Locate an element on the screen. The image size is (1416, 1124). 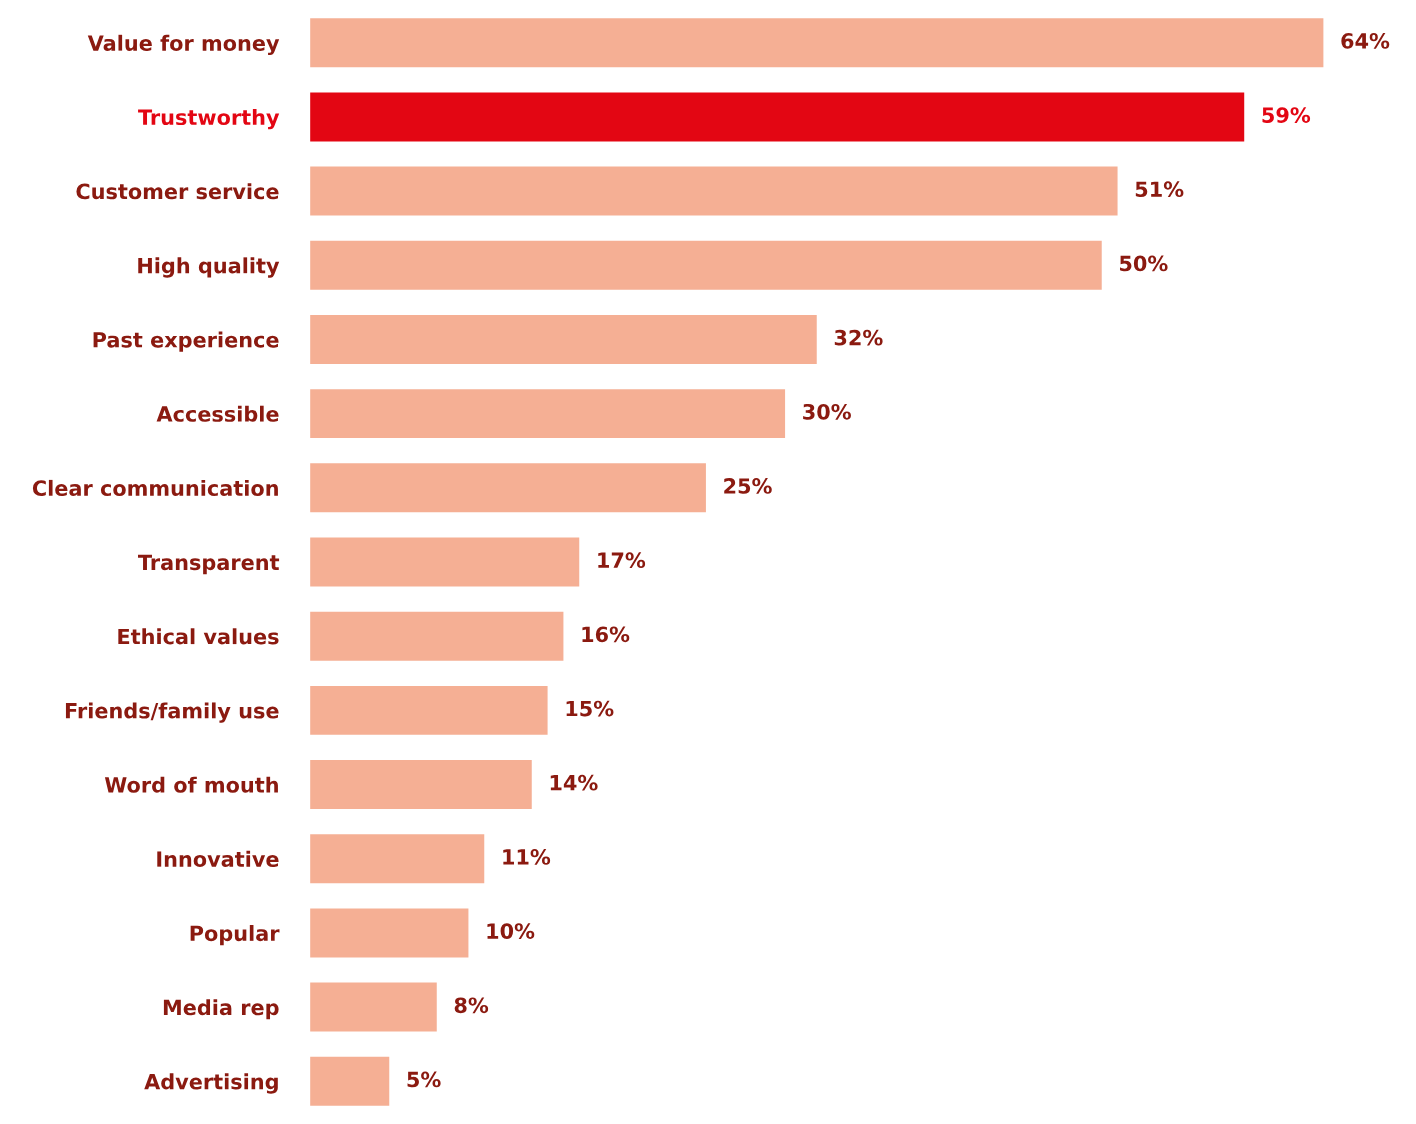
data-label: 59% is located at coordinates (1286, 115).